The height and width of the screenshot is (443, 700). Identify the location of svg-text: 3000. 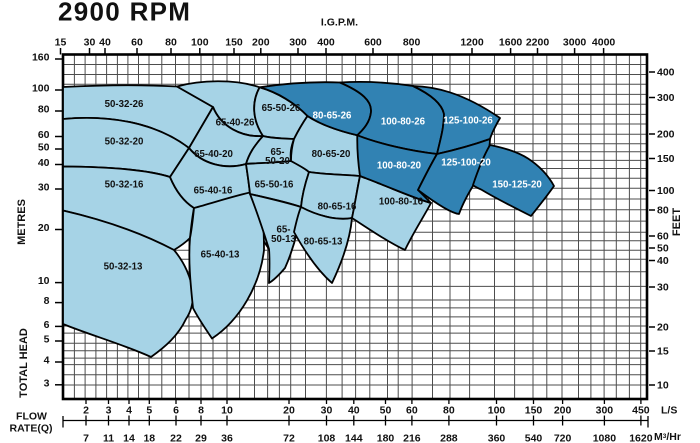
(575, 43).